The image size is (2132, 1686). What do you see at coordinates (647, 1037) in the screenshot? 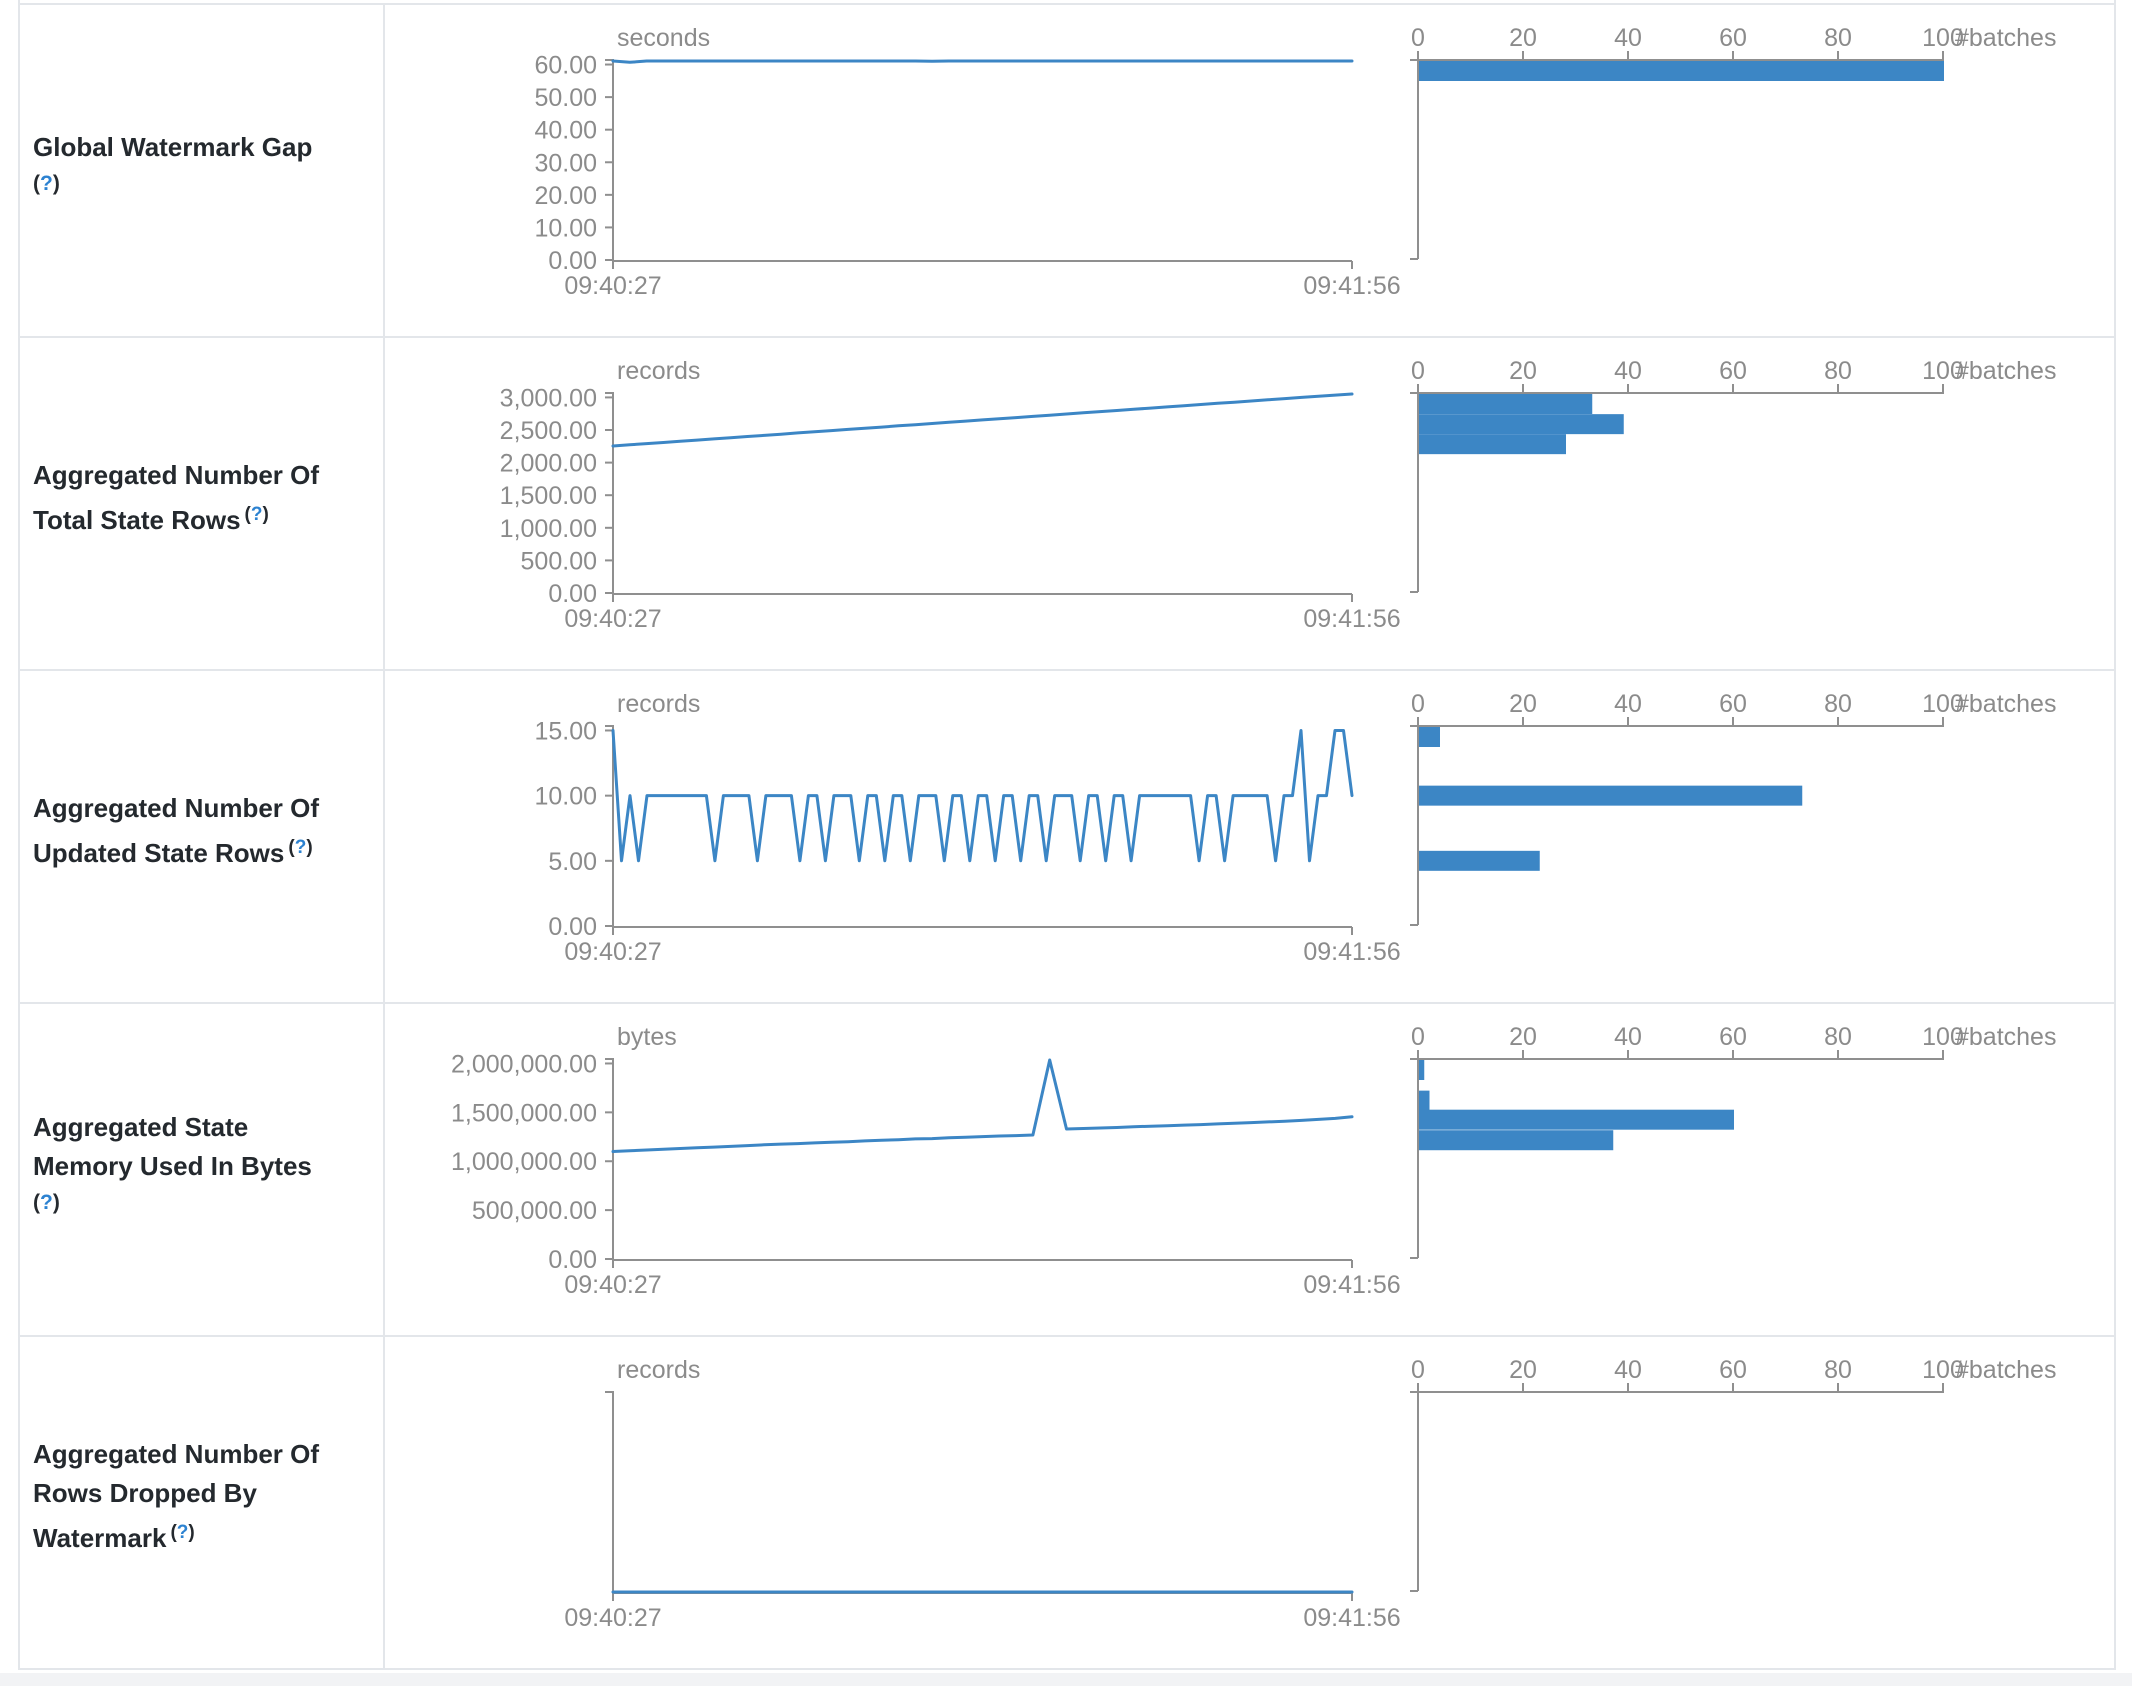
I see `svg-text: bytes` at bounding box center [647, 1037].